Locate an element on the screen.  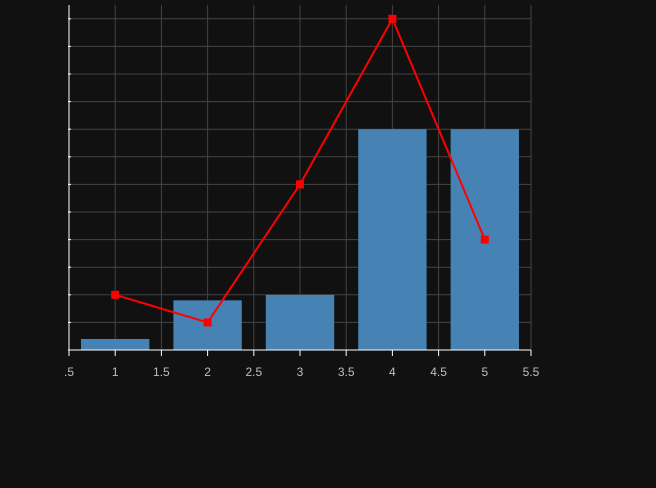
x-tick-label: 2.5 is located at coordinates (253, 372).